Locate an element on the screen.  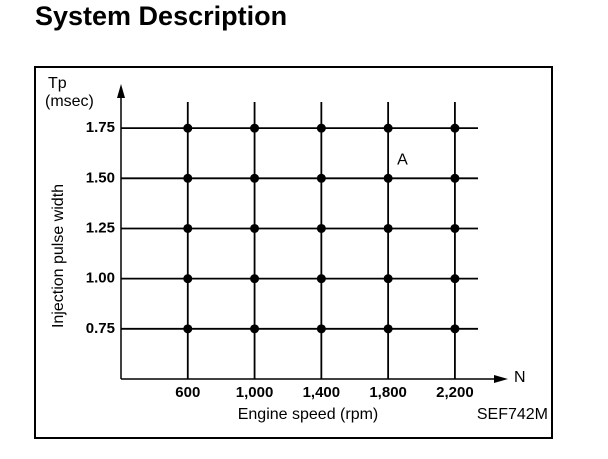
y-tick-label: 1.50 is located at coordinates (100, 177).